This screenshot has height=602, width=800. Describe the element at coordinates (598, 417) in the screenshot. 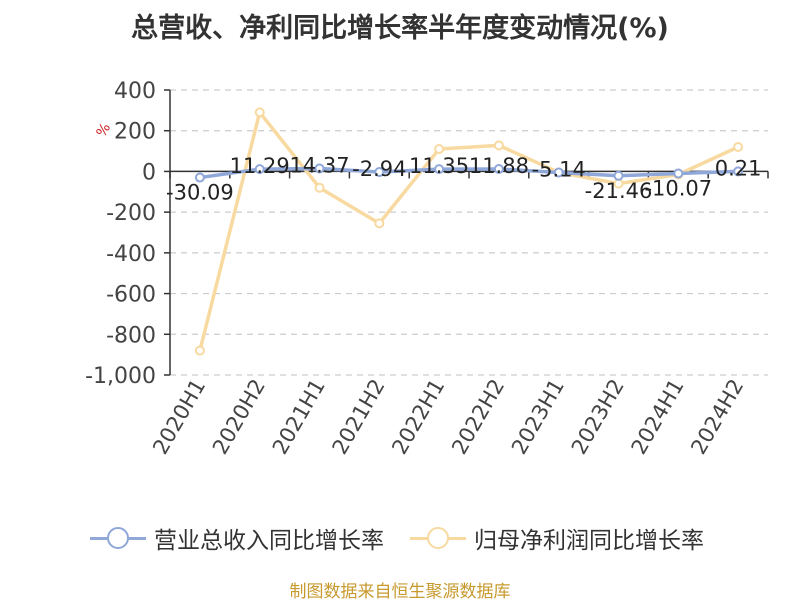

I see `x-tick-label: 2023H2` at that location.